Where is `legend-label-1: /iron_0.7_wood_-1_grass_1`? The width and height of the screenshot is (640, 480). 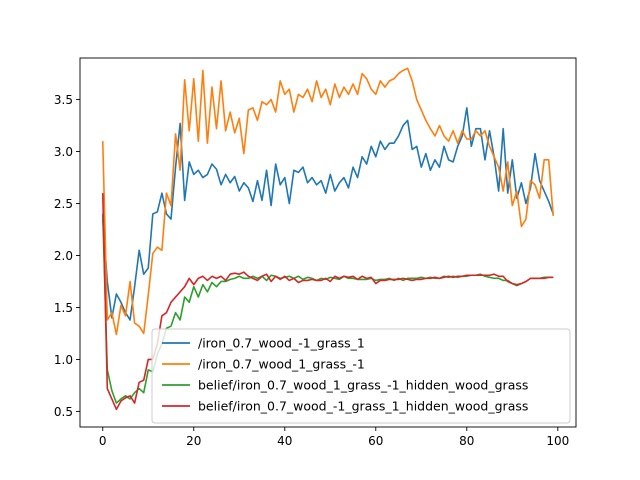
legend-label-1: /iron_0.7_wood_-1_grass_1 is located at coordinates (281, 343).